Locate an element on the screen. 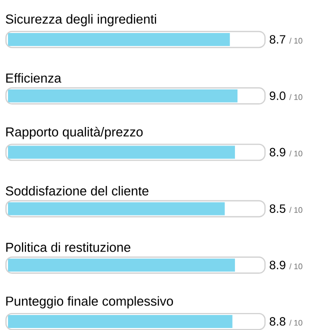 The width and height of the screenshot is (321, 330). y-tick-label: Soddisfazione del cliente is located at coordinates (77, 191).